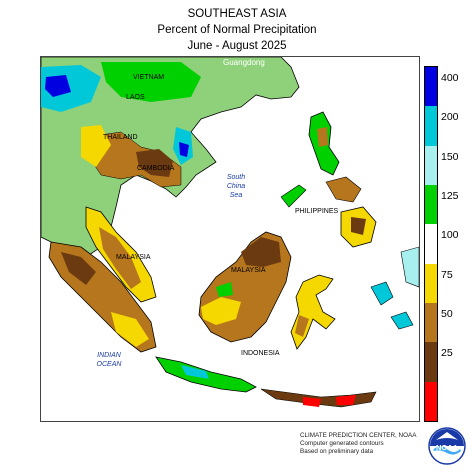 The width and height of the screenshot is (474, 474). What do you see at coordinates (358, 435) in the screenshot?
I see `credit-line-1: CLIMATE PREDICTION CENTER, NOAA` at bounding box center [358, 435].